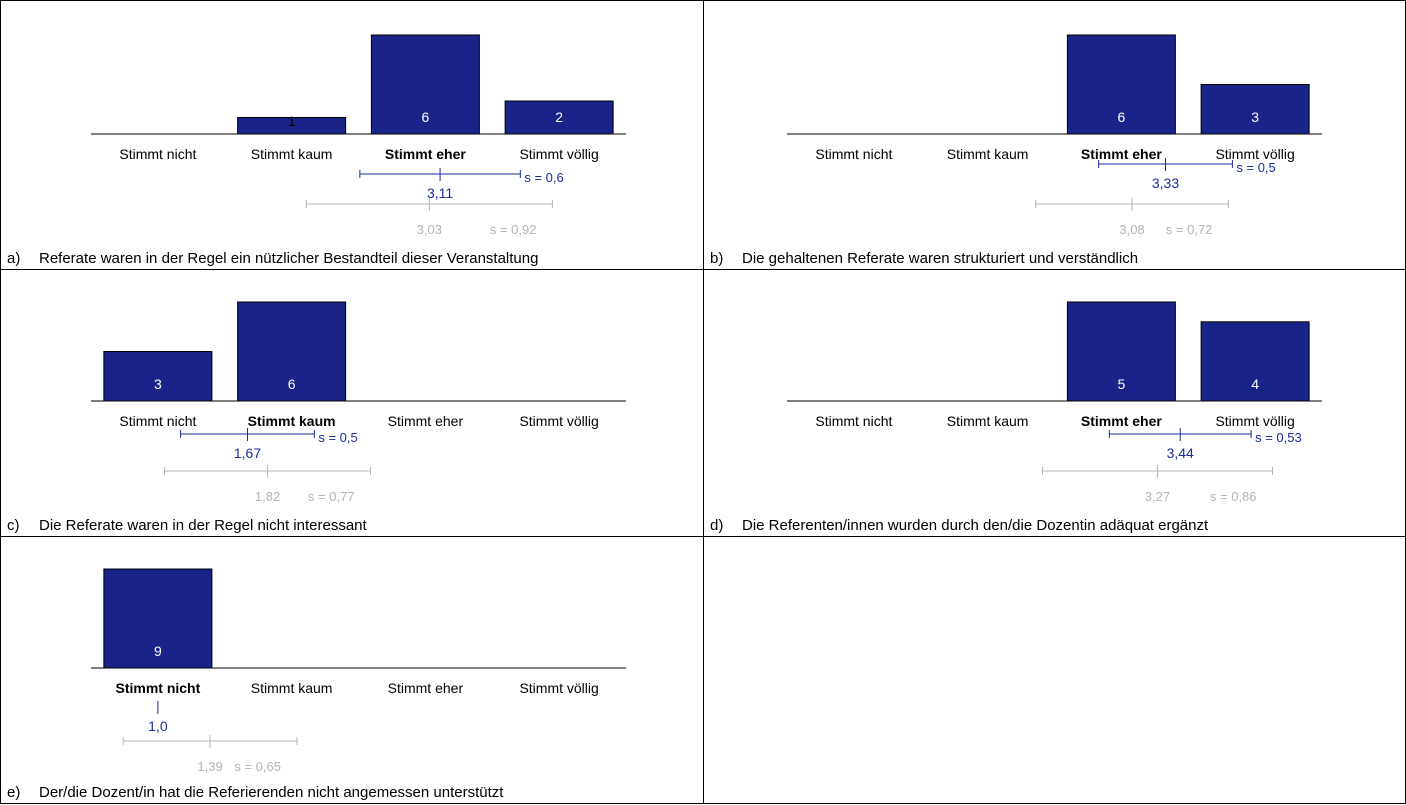 The width and height of the screenshot is (1406, 805). Describe the element at coordinates (1255, 384) in the screenshot. I see `bar-value-label: 4` at that location.